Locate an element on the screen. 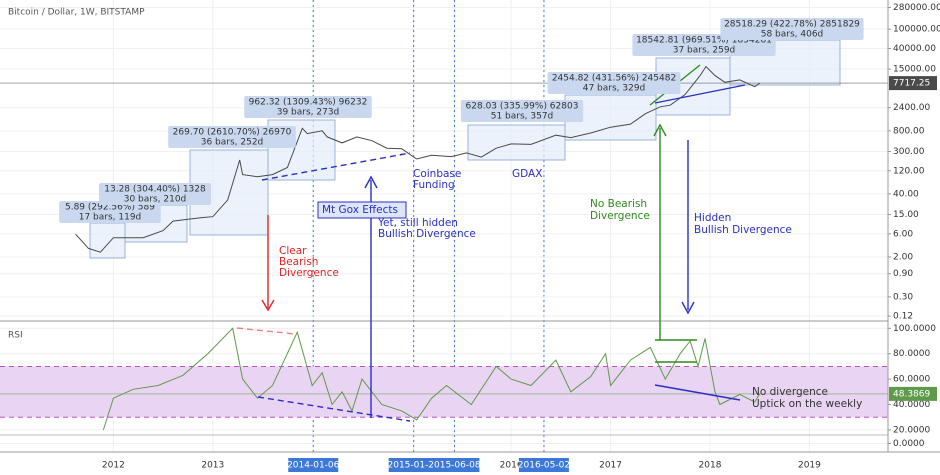 Image resolution: width=940 pixels, height=475 pixels. x-tick-label: 2015-01-12 is located at coordinates (414, 466).